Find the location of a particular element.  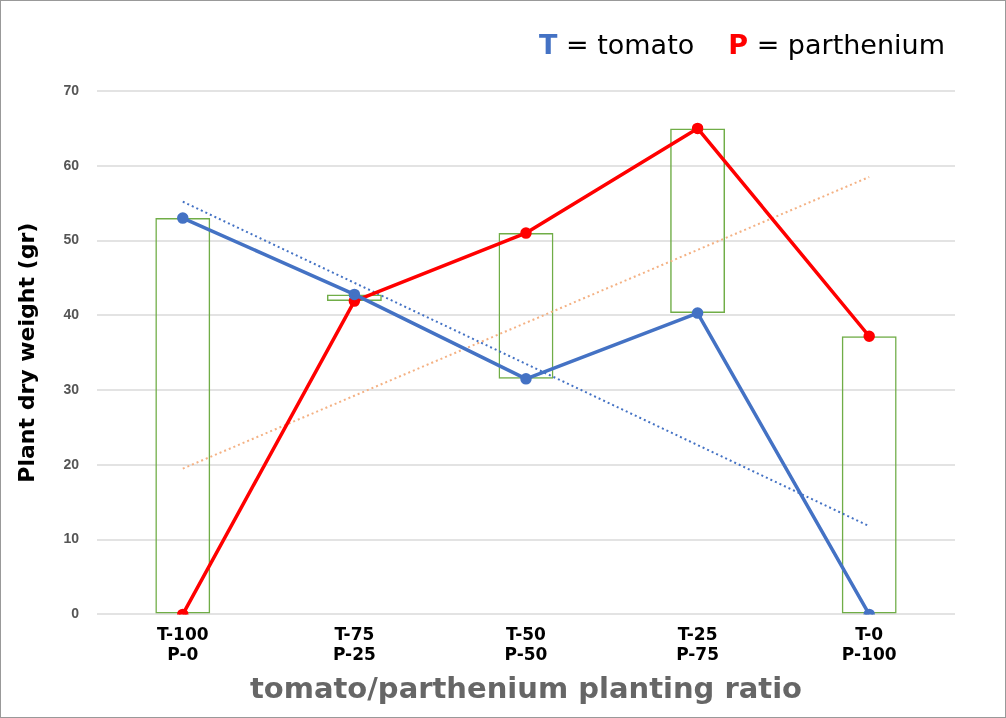

y-axis-title: Plant dry weight (gr) is located at coordinates (26, 352).